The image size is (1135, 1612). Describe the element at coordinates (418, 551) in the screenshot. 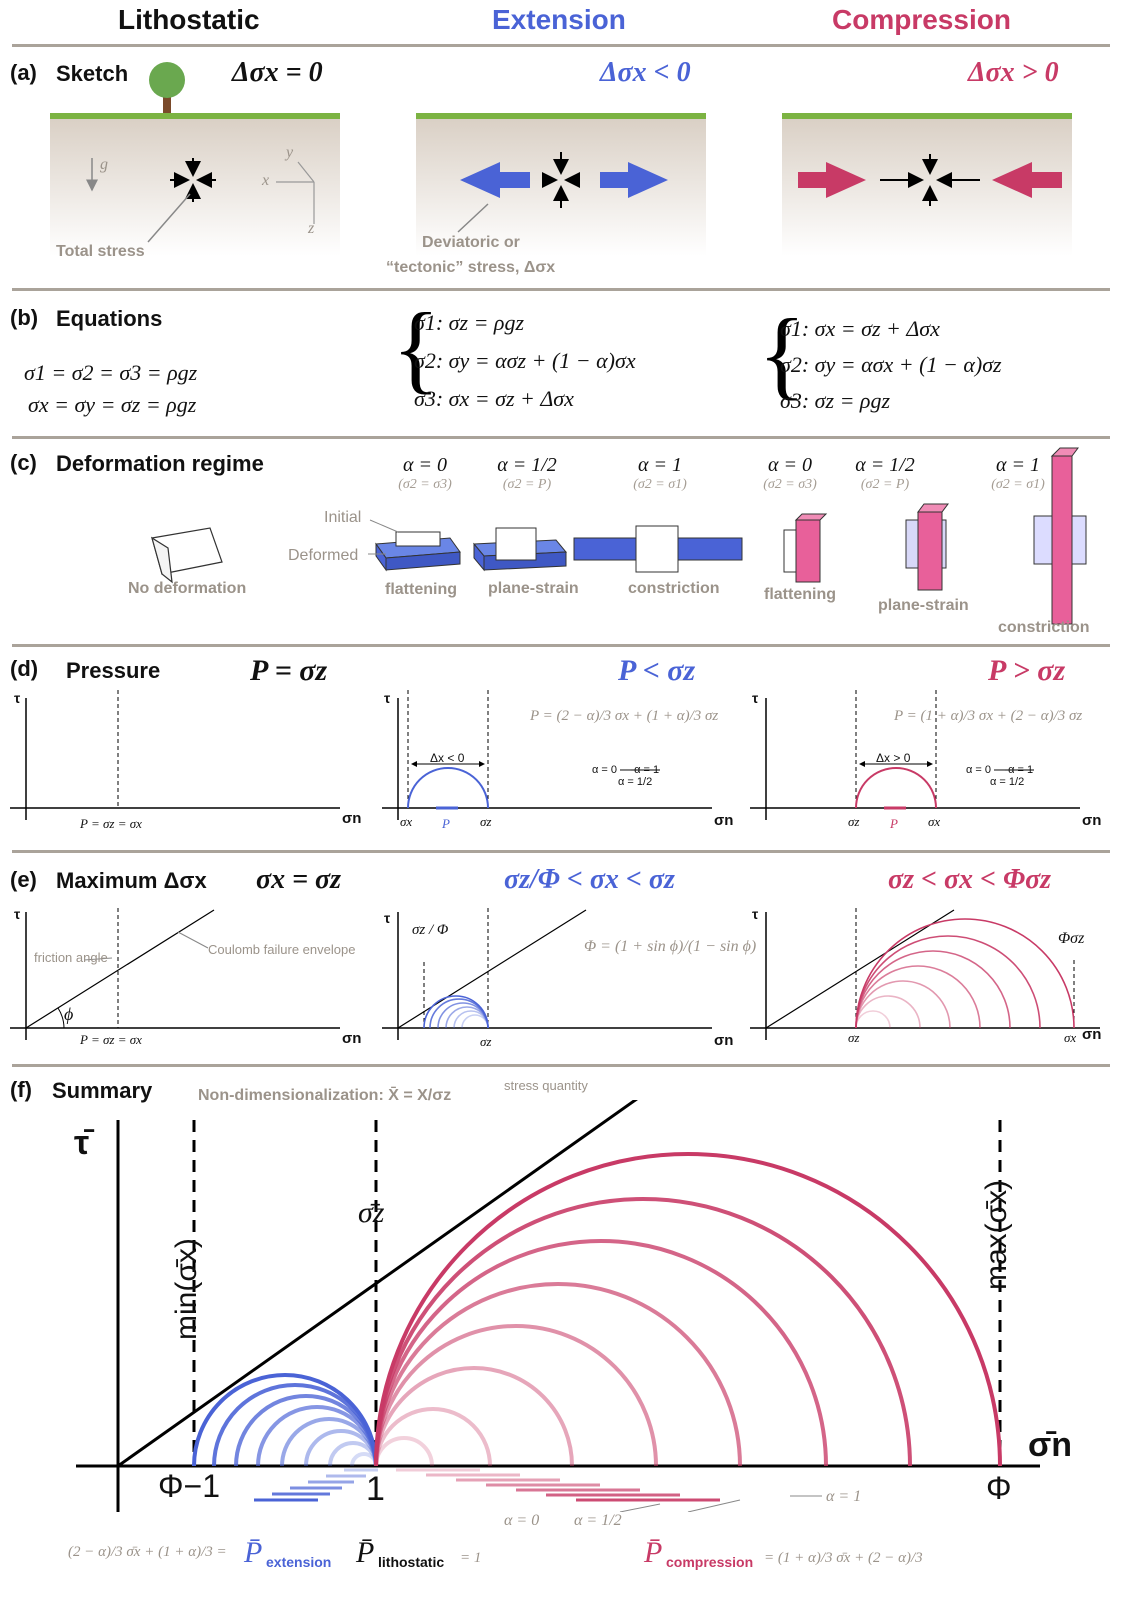

I see `box-flattening-ext` at that location.